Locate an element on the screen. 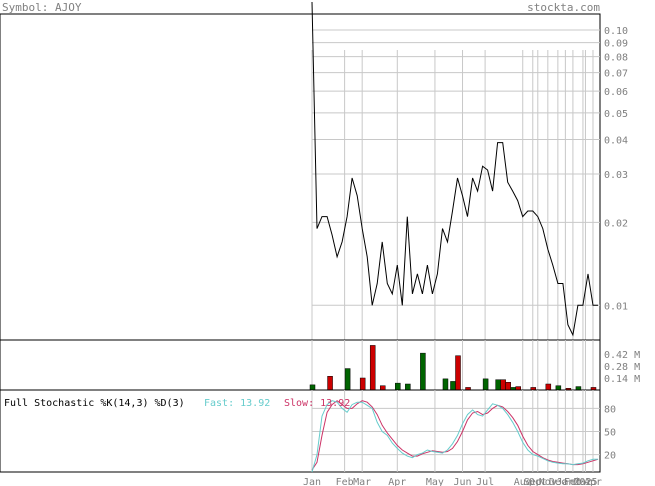 This screenshot has height=486, width=655. x-axis-label: Nov is located at coordinates (548, 481).